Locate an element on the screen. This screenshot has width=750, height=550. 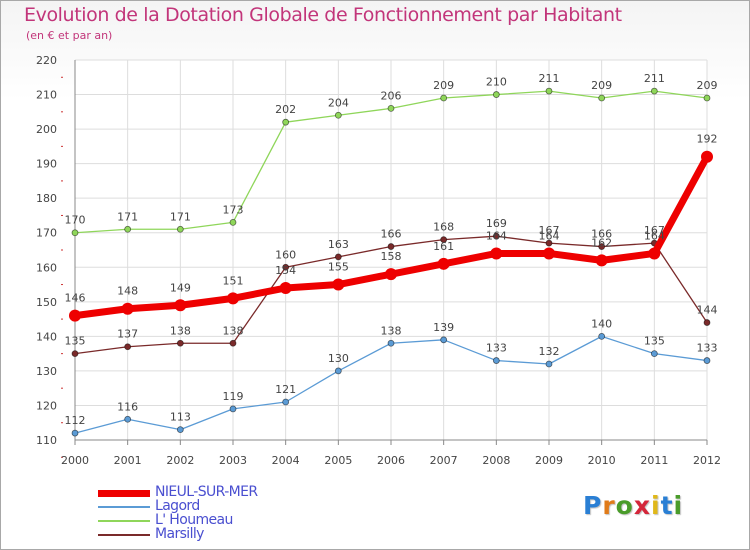
y-tick-label: 180 is located at coordinates (46, 198).